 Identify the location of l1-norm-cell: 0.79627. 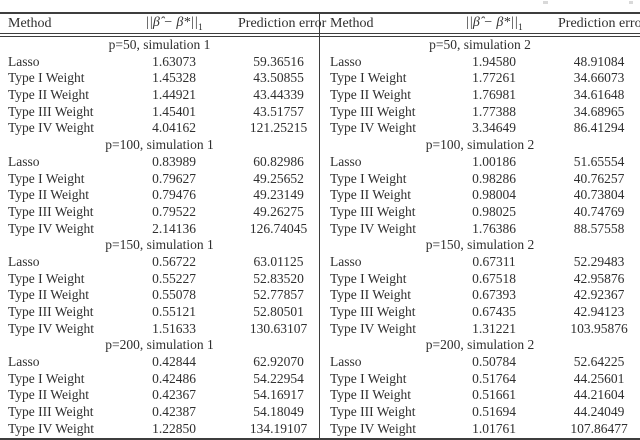
(174, 178).